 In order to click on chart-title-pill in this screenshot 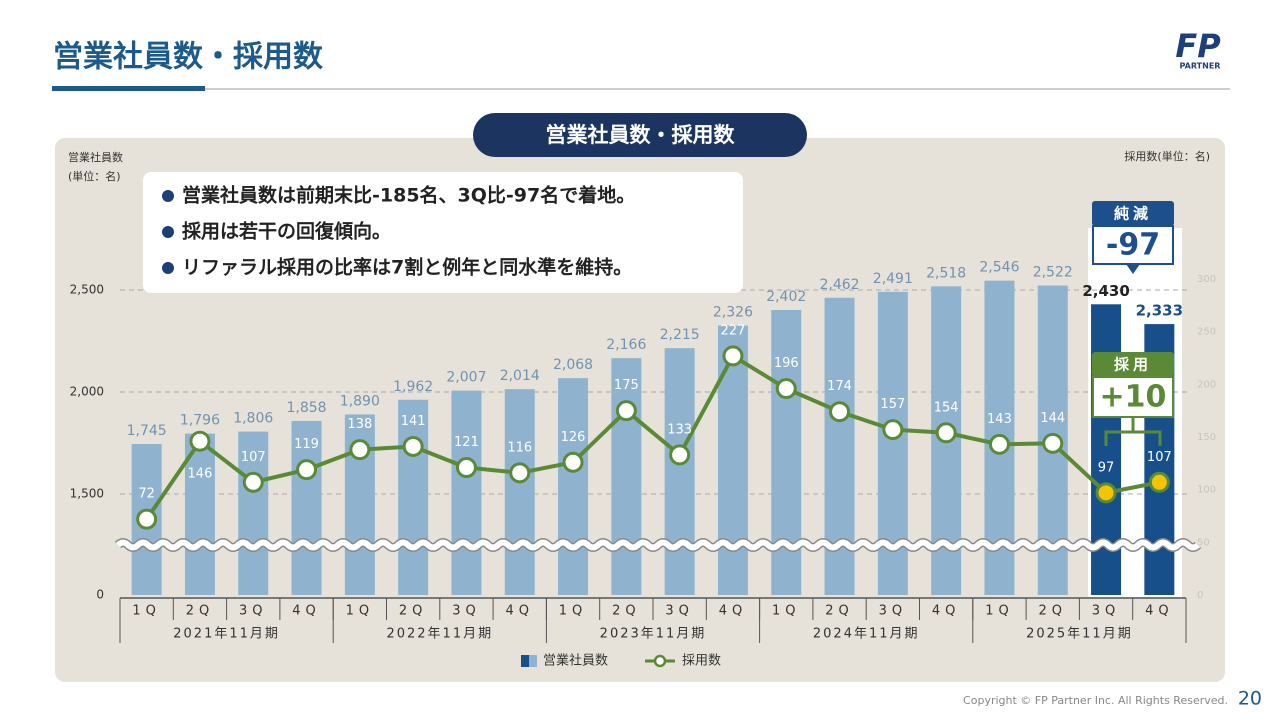, I will do `click(640, 135)`.